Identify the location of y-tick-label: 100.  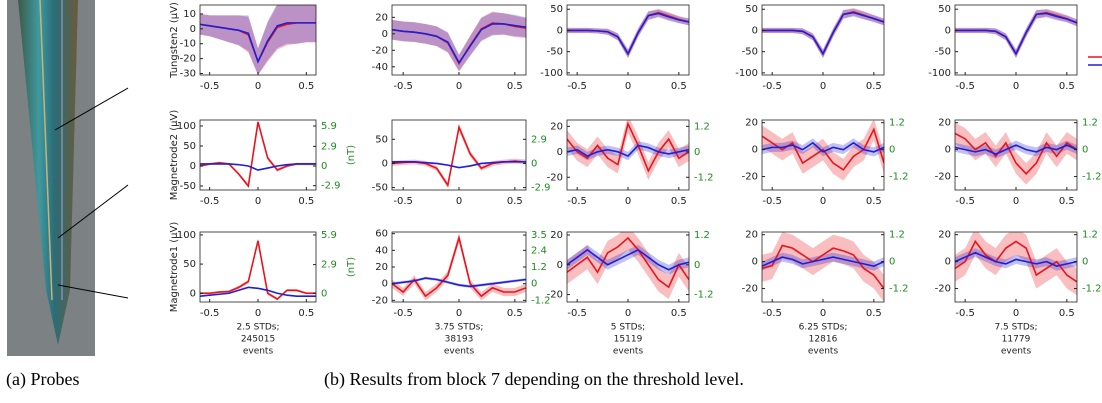
(186, 126).